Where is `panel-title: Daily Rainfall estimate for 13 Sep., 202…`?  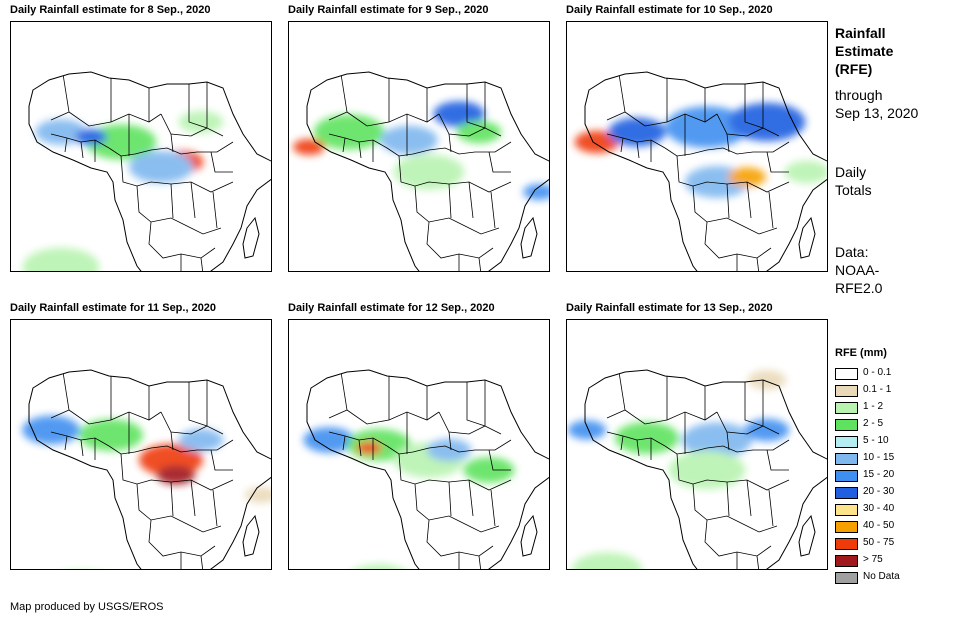 panel-title: Daily Rainfall estimate for 13 Sep., 202… is located at coordinates (669, 308).